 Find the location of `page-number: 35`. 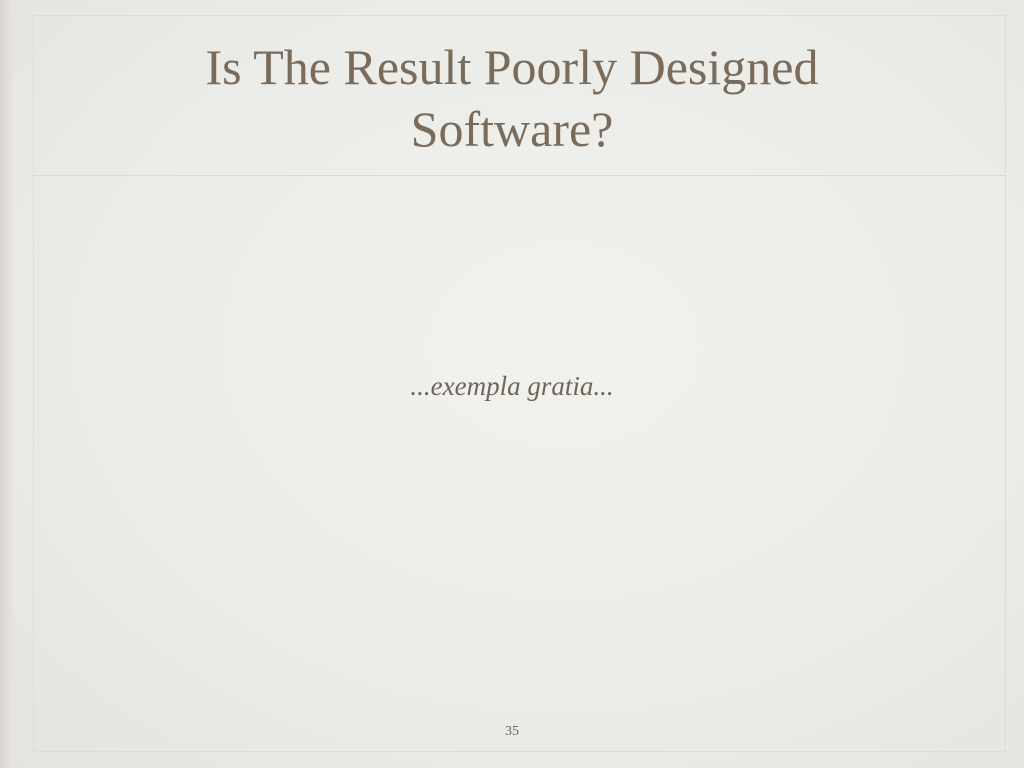

page-number: 35 is located at coordinates (512, 731).